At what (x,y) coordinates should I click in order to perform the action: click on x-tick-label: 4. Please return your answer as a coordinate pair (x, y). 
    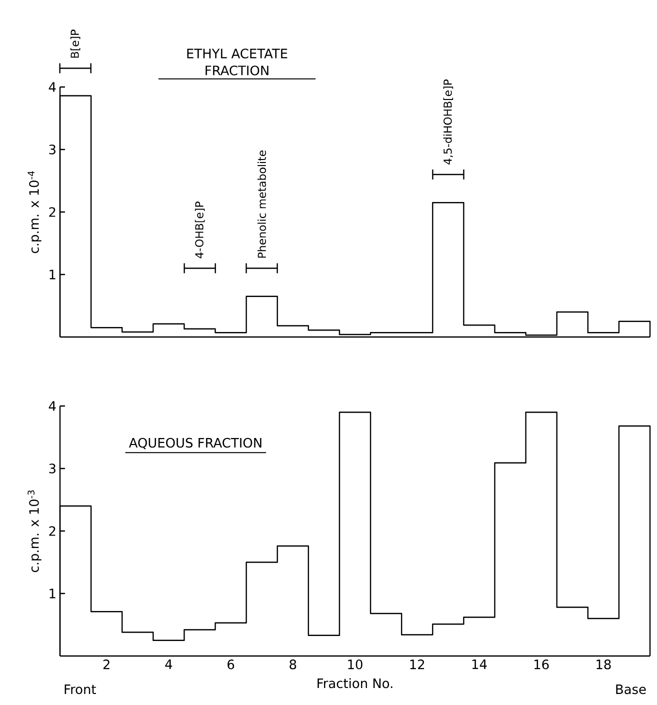
    Looking at the image, I should click on (168, 664).